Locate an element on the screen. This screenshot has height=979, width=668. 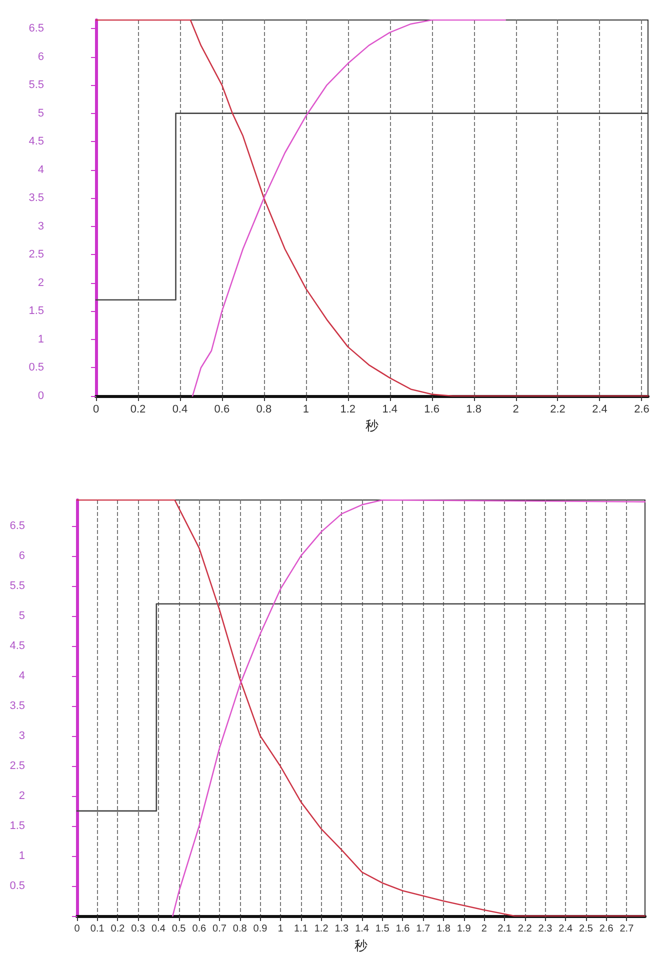
x-tick-label: 2.3 is located at coordinates (545, 929).